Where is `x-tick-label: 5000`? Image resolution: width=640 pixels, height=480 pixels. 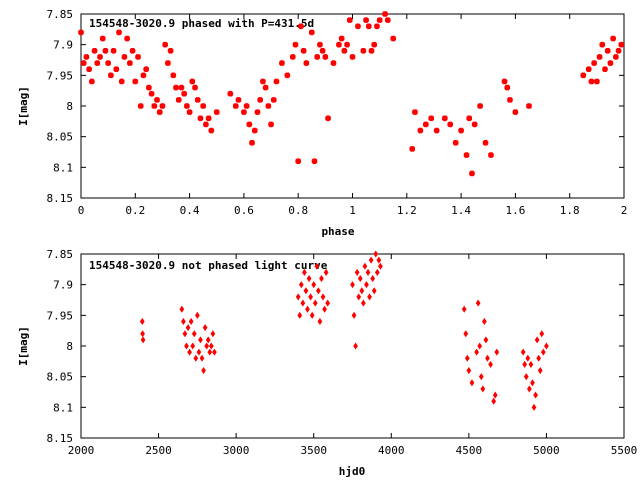 x-tick-label: 5000 is located at coordinates (546, 450).